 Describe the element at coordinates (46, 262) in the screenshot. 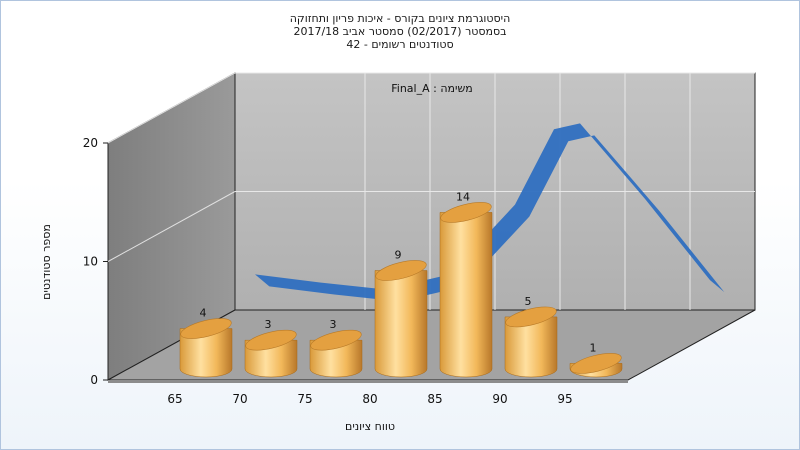

I see `y-axis-label: מספר סטודנטים` at that location.